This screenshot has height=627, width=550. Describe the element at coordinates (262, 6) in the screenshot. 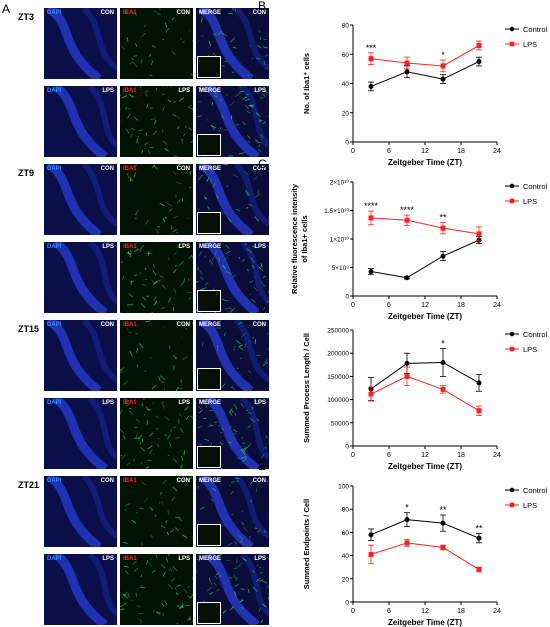

I see `panel-letter-b: B` at that location.